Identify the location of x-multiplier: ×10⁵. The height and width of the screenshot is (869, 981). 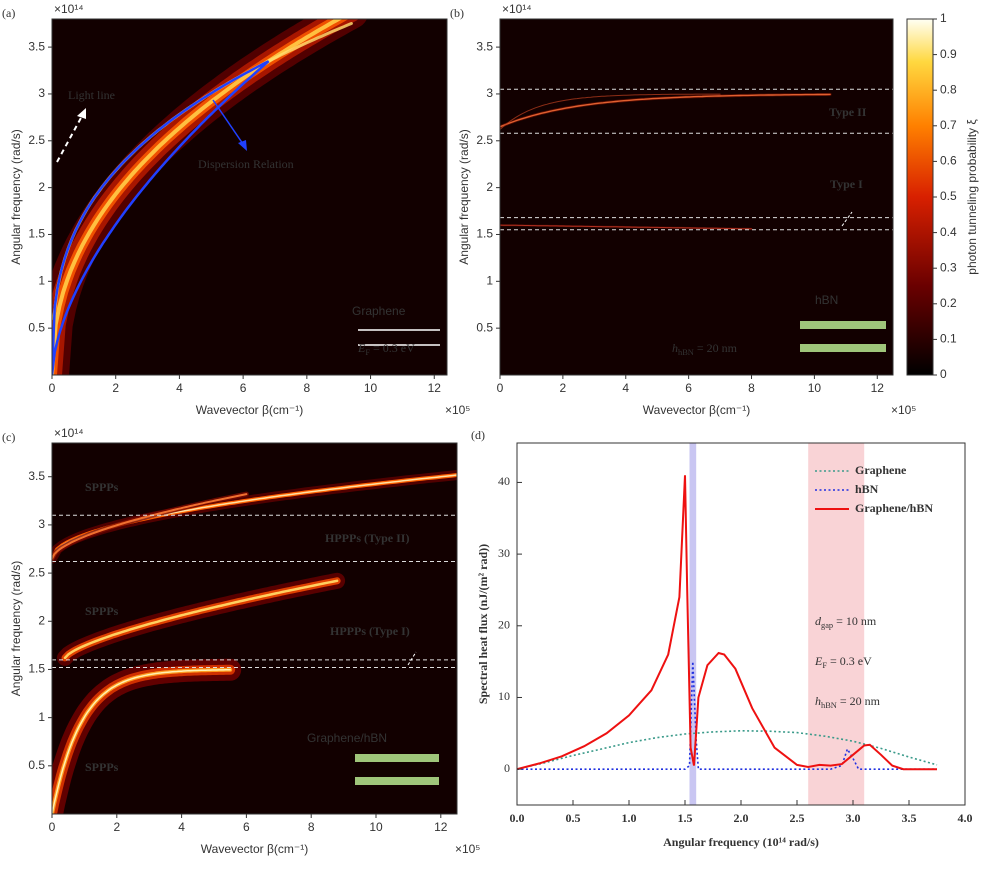
(457, 410).